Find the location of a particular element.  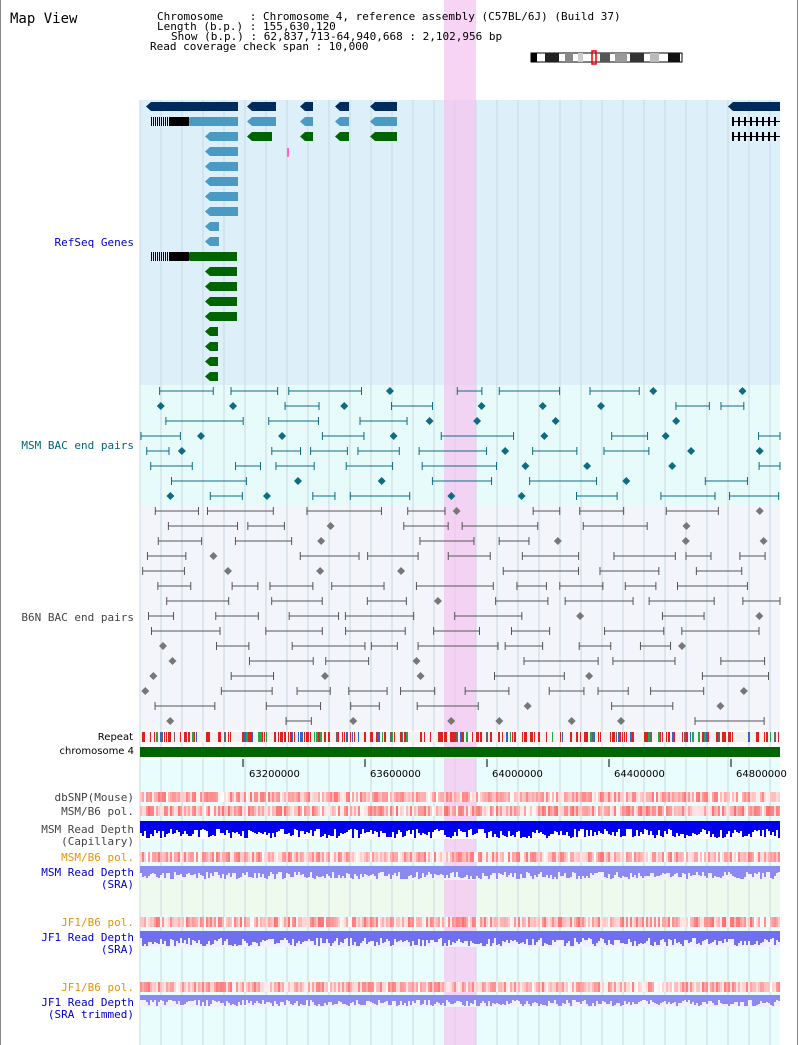

msm-bac-end-pairs-track is located at coordinates (460, 443).